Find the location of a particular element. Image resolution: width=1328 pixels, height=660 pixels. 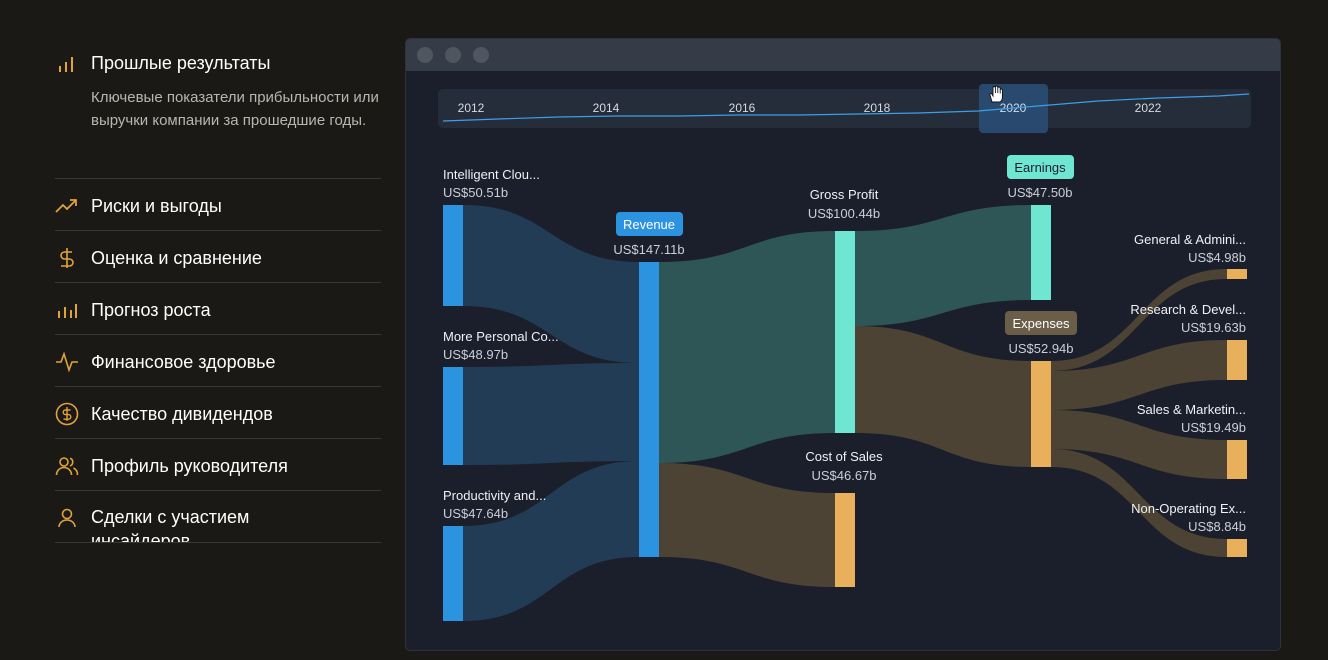

menu-item-label: Оценка и сравнение is located at coordinates (176, 258).